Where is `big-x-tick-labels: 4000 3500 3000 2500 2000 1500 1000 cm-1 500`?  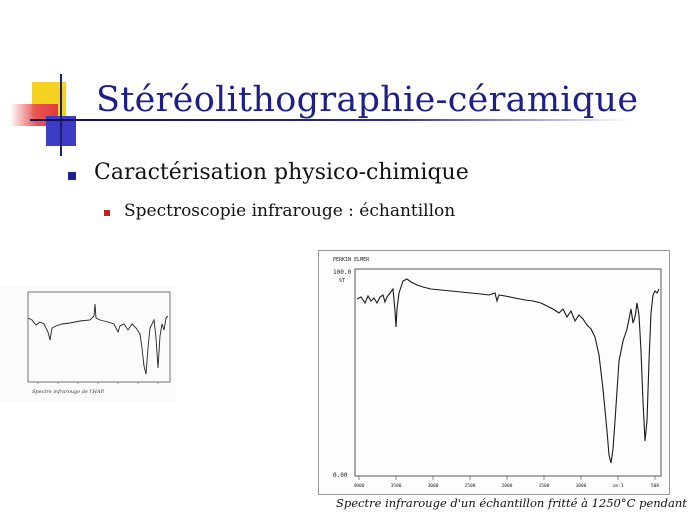 big-x-tick-labels: 4000 3500 3000 2500 2000 1500 1000 cm-1 500 is located at coordinates (507, 486).